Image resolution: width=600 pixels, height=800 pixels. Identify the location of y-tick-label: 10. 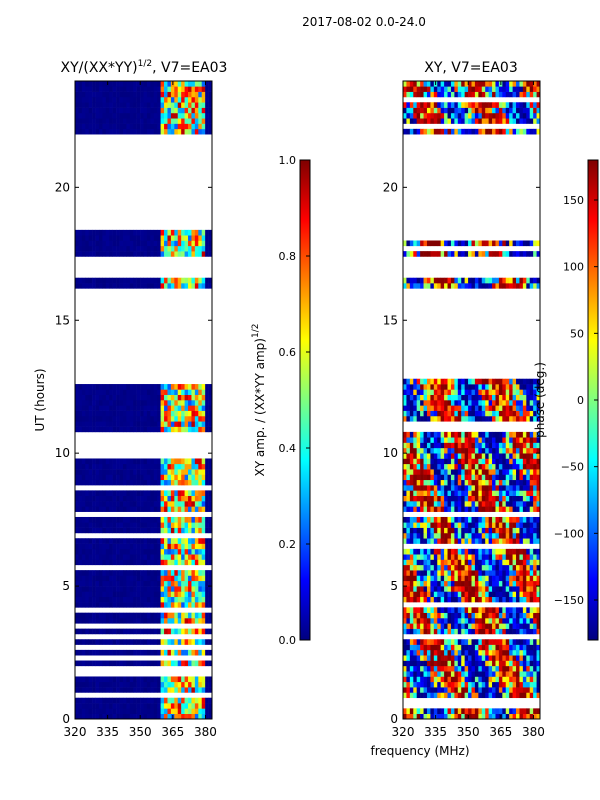
(62, 453).